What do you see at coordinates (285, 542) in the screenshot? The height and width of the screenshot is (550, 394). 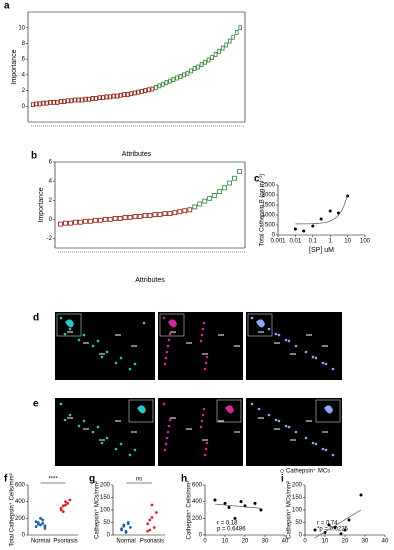 I see `x-tick-label: 40` at bounding box center [285, 542].